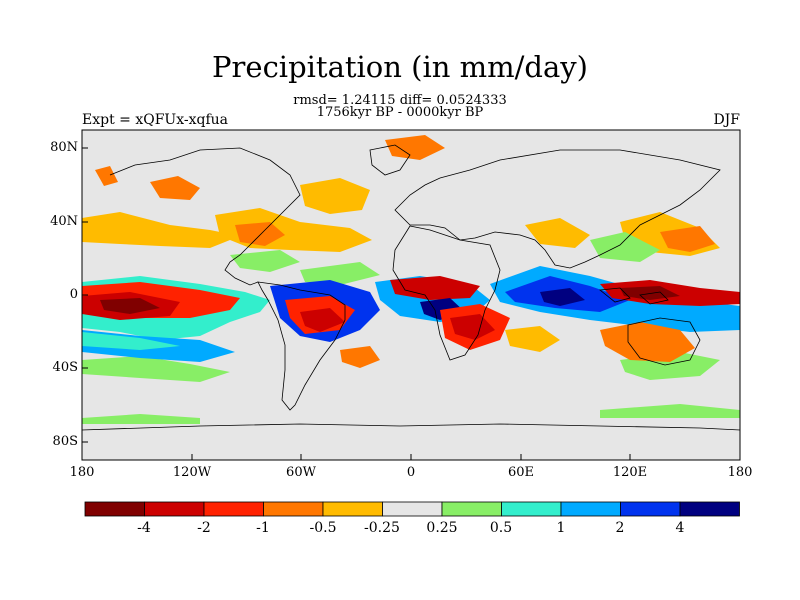 Image resolution: width=800 pixels, height=600 pixels. I want to click on lat-label-40n: 40N, so click(64, 221).